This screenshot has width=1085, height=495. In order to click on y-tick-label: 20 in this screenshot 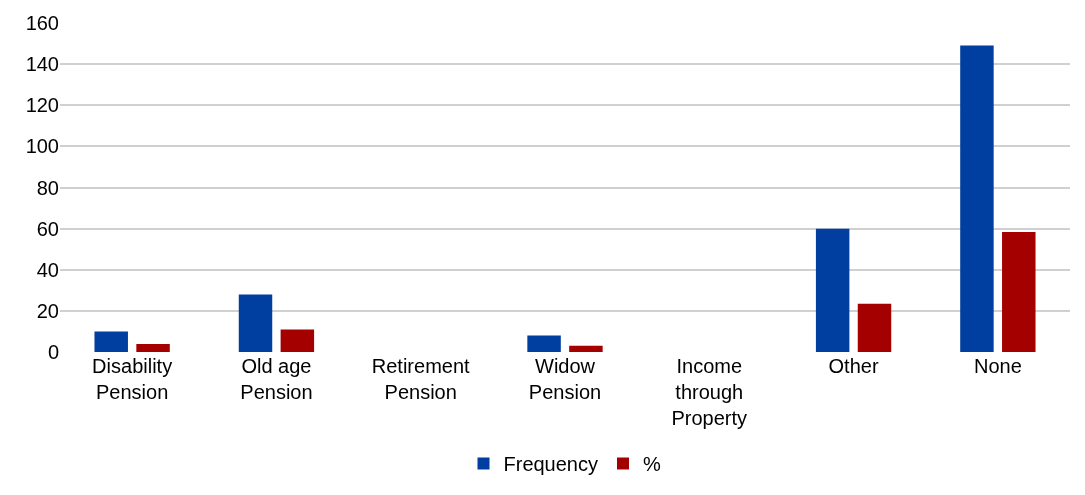, I will do `click(47, 310)`.